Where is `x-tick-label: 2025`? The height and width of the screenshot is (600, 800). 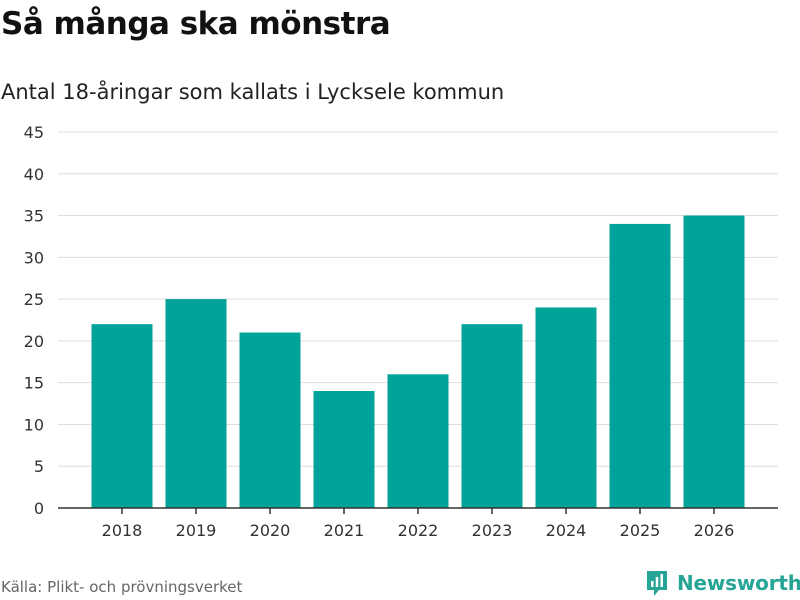
x-tick-label: 2025 is located at coordinates (640, 530).